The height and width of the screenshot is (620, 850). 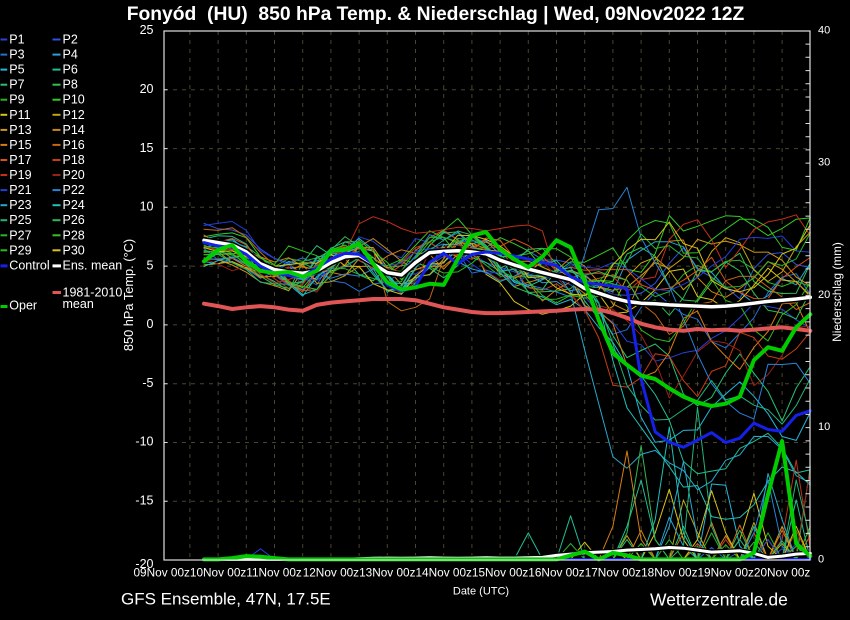 What do you see at coordinates (74, 145) in the screenshot?
I see `svg-text: P16` at bounding box center [74, 145].